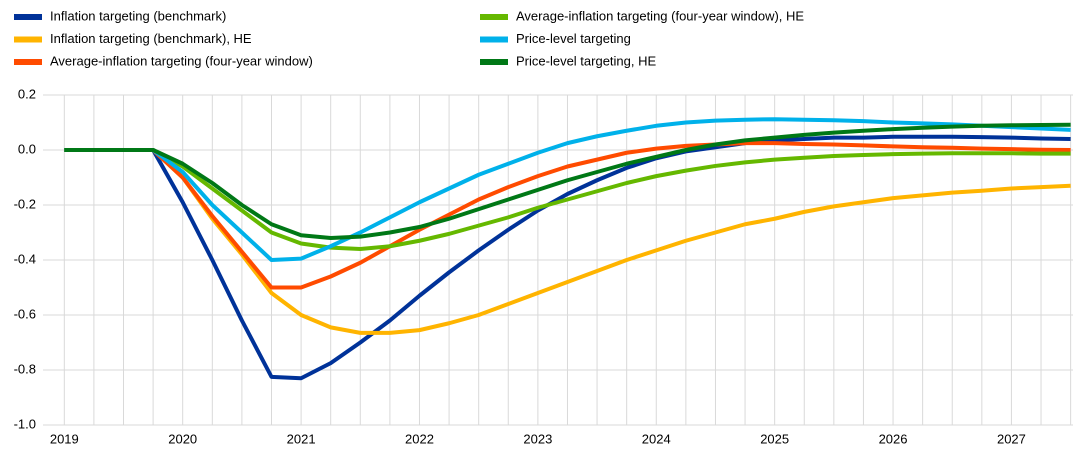 The image size is (1073, 450). I want to click on y-tick-label: -0.4, so click(25, 258).